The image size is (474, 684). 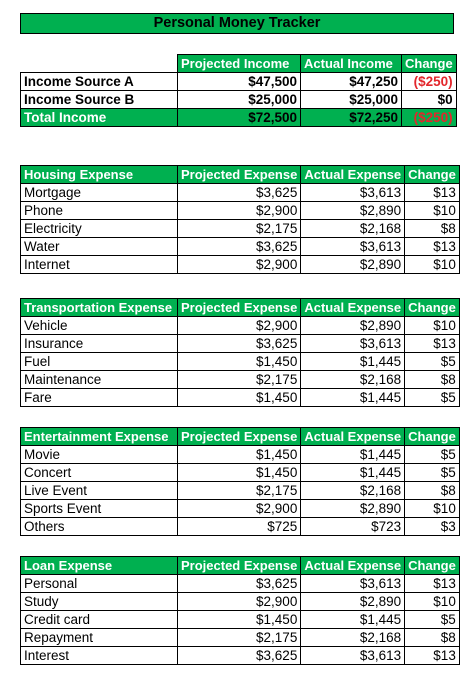 I want to click on row-label: Internet, so click(x=99, y=264).